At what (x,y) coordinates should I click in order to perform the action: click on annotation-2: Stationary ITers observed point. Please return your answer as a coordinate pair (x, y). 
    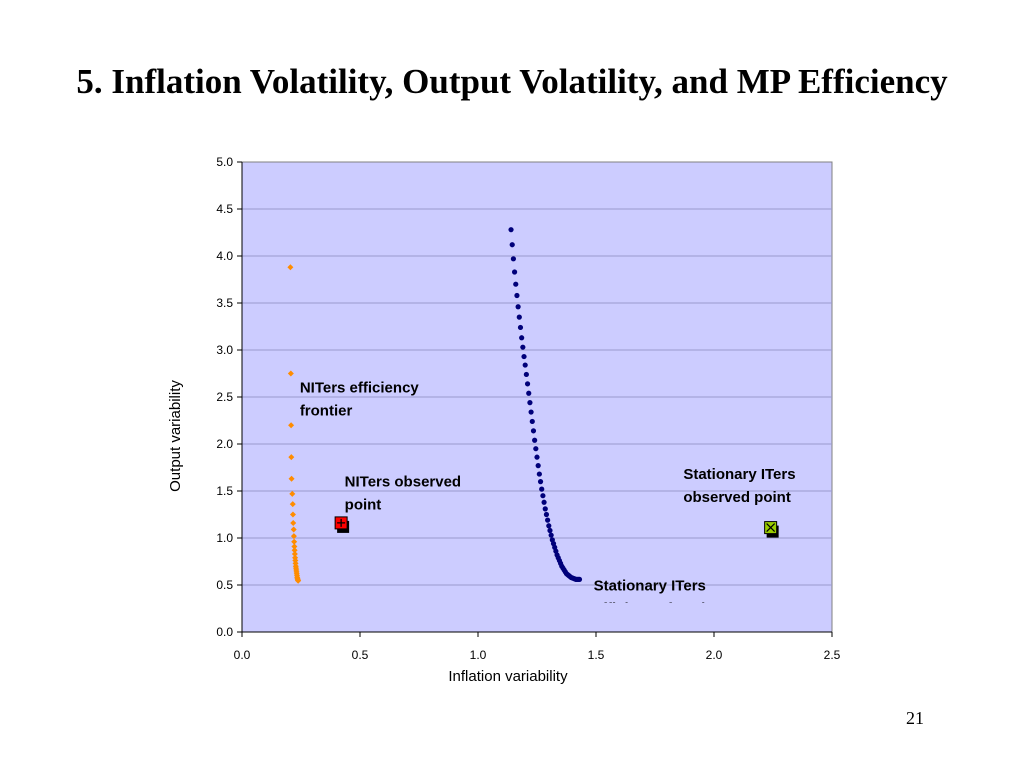
    Looking at the image, I should click on (739, 486).